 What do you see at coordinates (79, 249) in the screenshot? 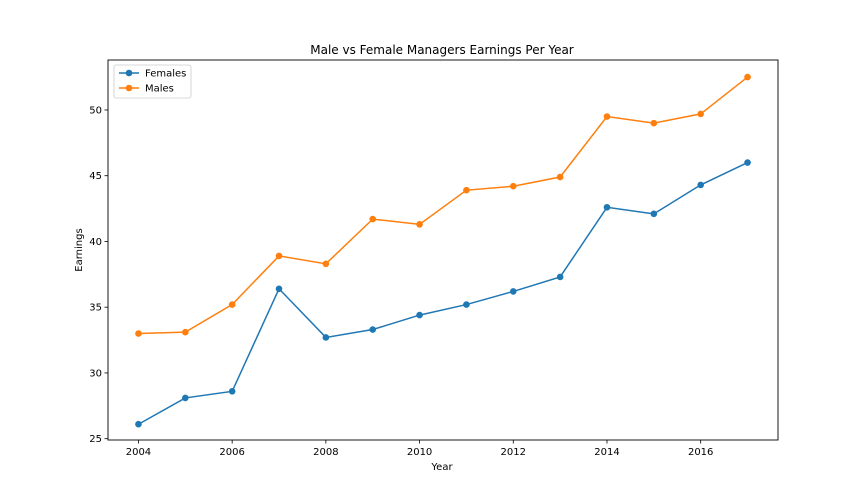
I see `y-axis-label: Earnings` at bounding box center [79, 249].